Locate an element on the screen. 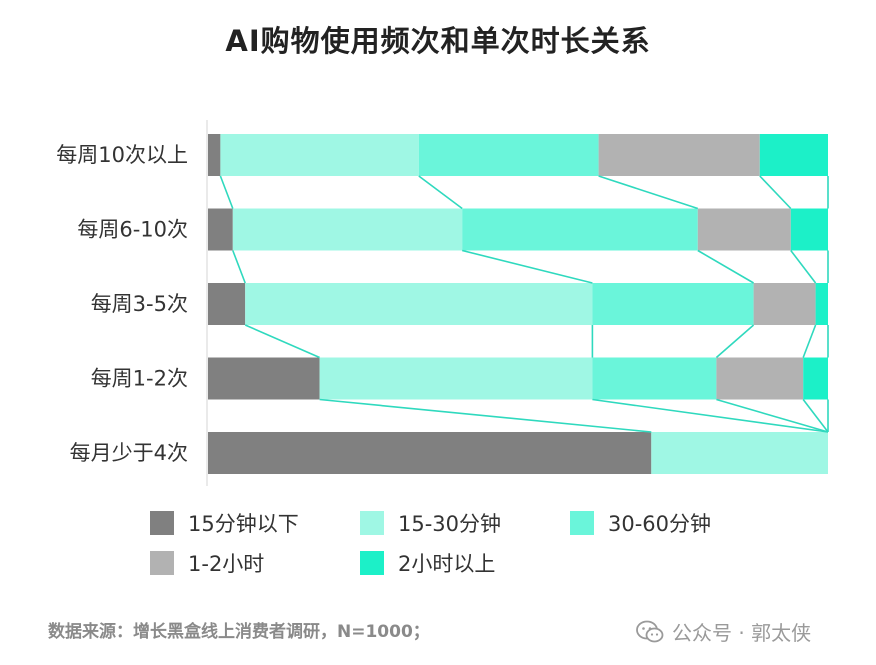 This screenshot has height=665, width=876. legend-item: 30-60分钟 is located at coordinates (640, 523).